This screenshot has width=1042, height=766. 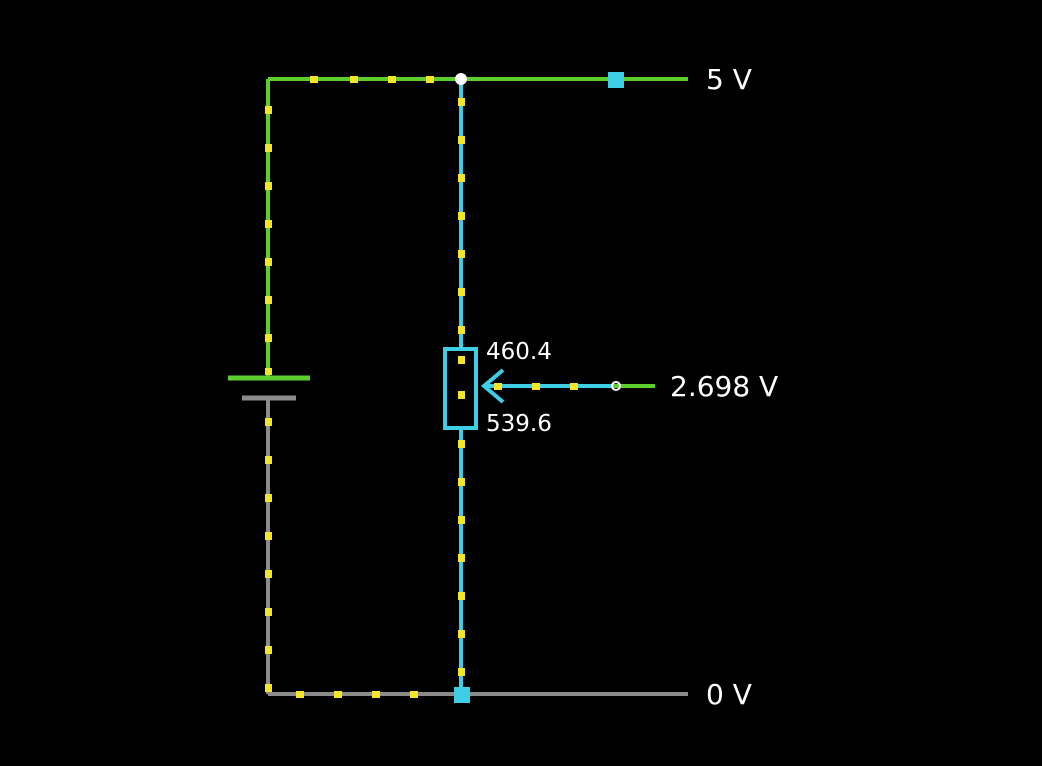 What do you see at coordinates (547, 386) in the screenshot?
I see `wiper-arrow-icon` at bounding box center [547, 386].